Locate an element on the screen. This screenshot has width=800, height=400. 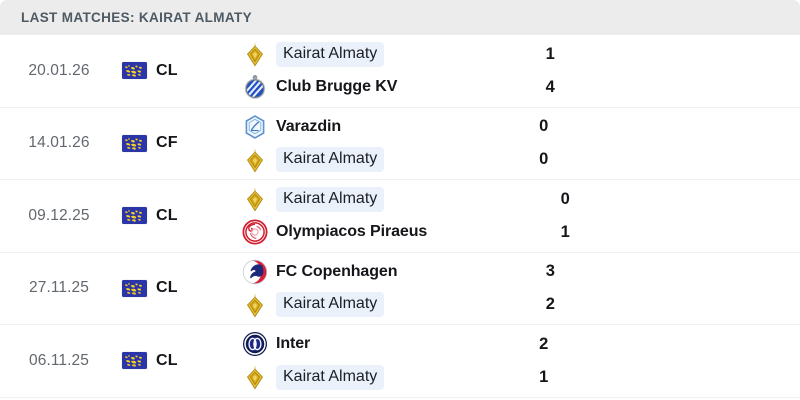
match-date: 06.11.25 is located at coordinates (59, 360).